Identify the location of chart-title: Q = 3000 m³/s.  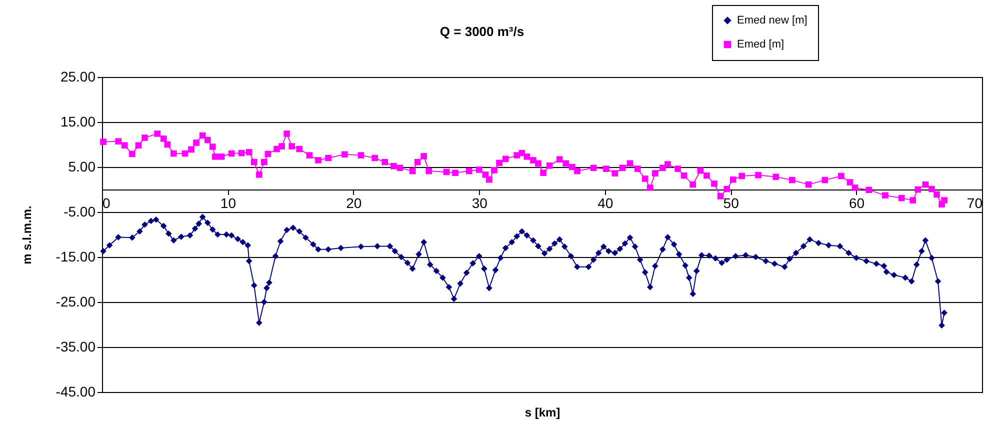
(482, 31).